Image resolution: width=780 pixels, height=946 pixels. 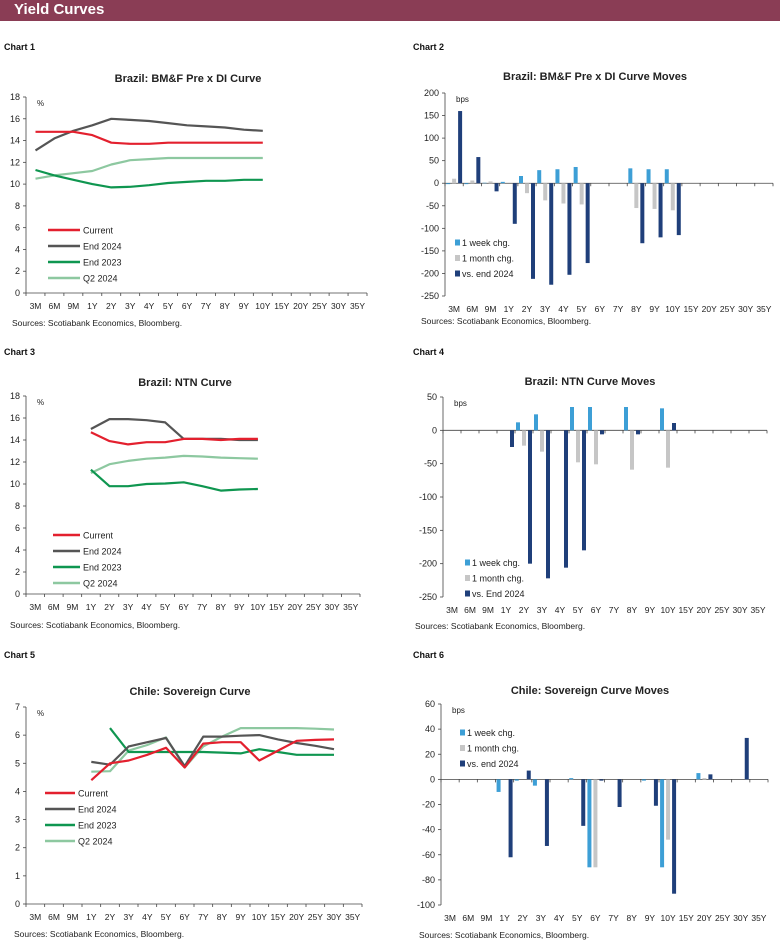 What do you see at coordinates (93, 794) in the screenshot?
I see `legend-label: Current` at bounding box center [93, 794].